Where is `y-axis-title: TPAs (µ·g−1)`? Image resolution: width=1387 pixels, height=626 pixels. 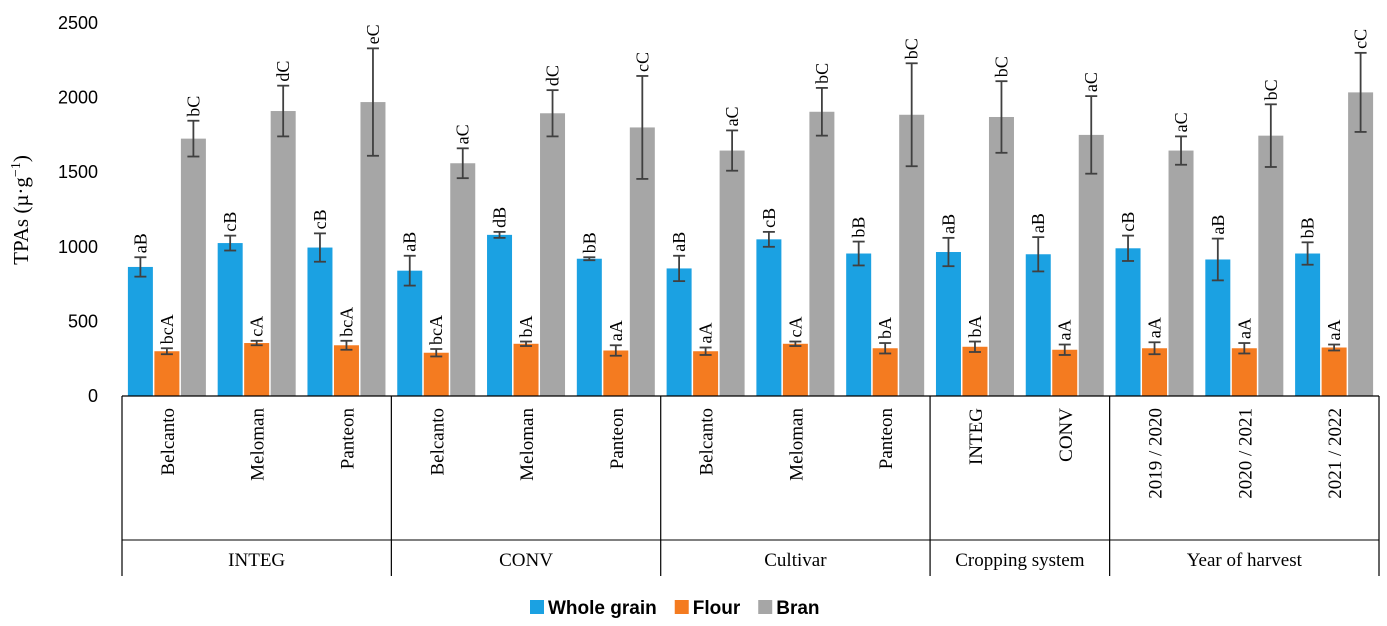
y-axis-title: TPAs (µ·g−1) is located at coordinates (21, 210).